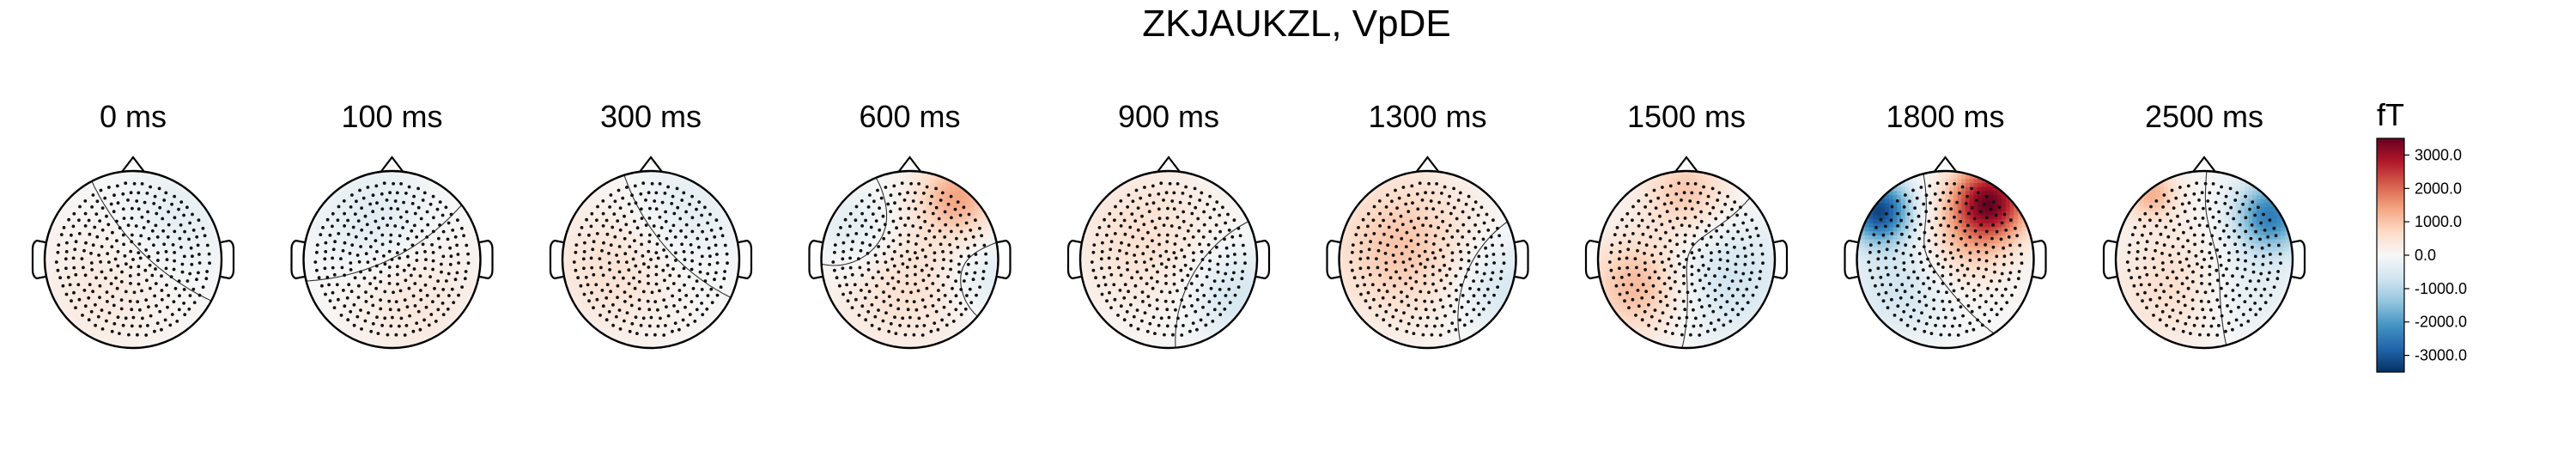 The height and width of the screenshot is (464, 2576). What do you see at coordinates (2441, 355) in the screenshot?
I see `colorbar-tick-label: -3000.0` at bounding box center [2441, 355].